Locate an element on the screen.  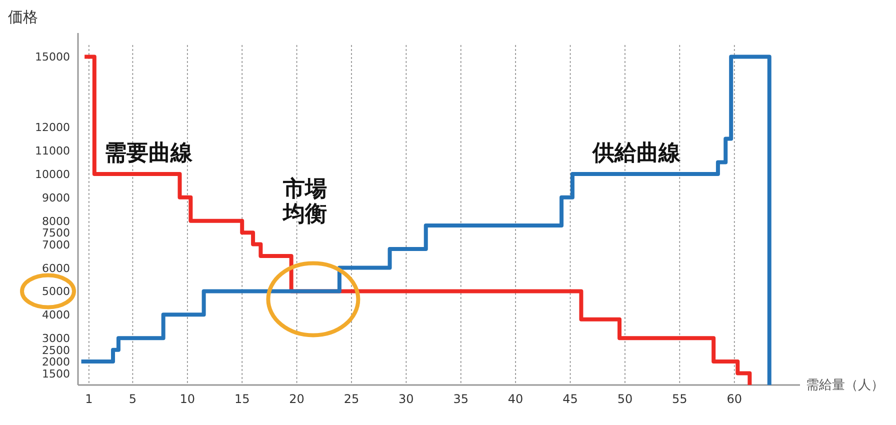
y-tick-label: 11000 is located at coordinates (52, 151).